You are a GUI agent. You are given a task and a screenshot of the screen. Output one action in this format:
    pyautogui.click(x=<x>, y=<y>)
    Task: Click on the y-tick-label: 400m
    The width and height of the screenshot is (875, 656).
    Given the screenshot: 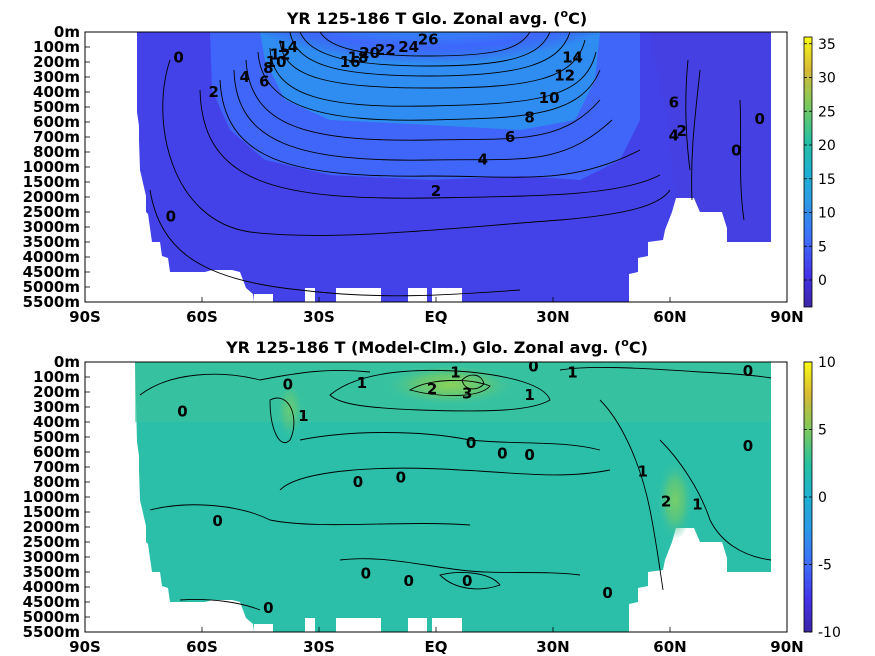 What is the action you would take?
    pyautogui.click(x=56, y=422)
    